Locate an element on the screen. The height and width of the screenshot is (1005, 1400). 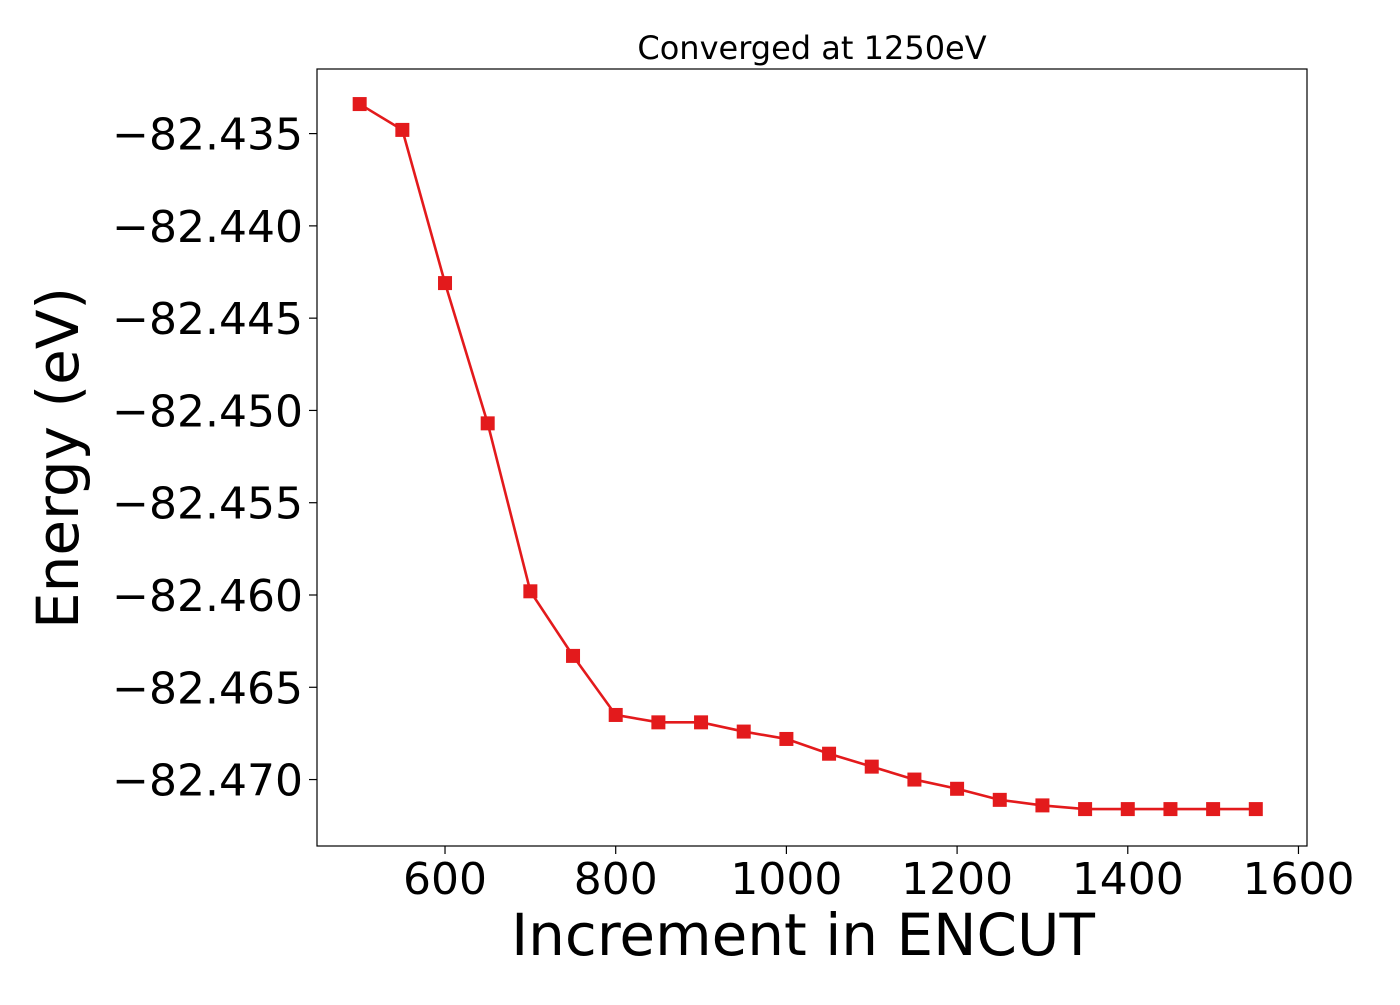
x-tick-label: 1400 is located at coordinates (1128, 879).